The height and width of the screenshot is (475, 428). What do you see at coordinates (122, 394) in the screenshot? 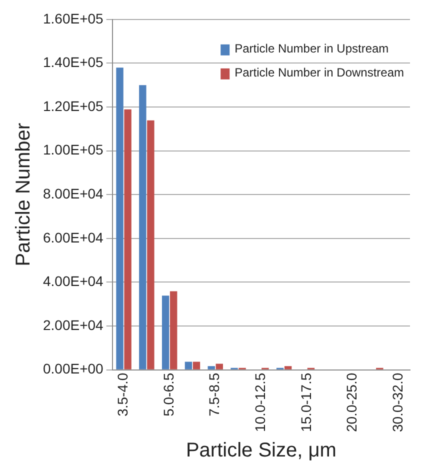
I see `x-tick-label: 3.5-4.0` at bounding box center [122, 394].